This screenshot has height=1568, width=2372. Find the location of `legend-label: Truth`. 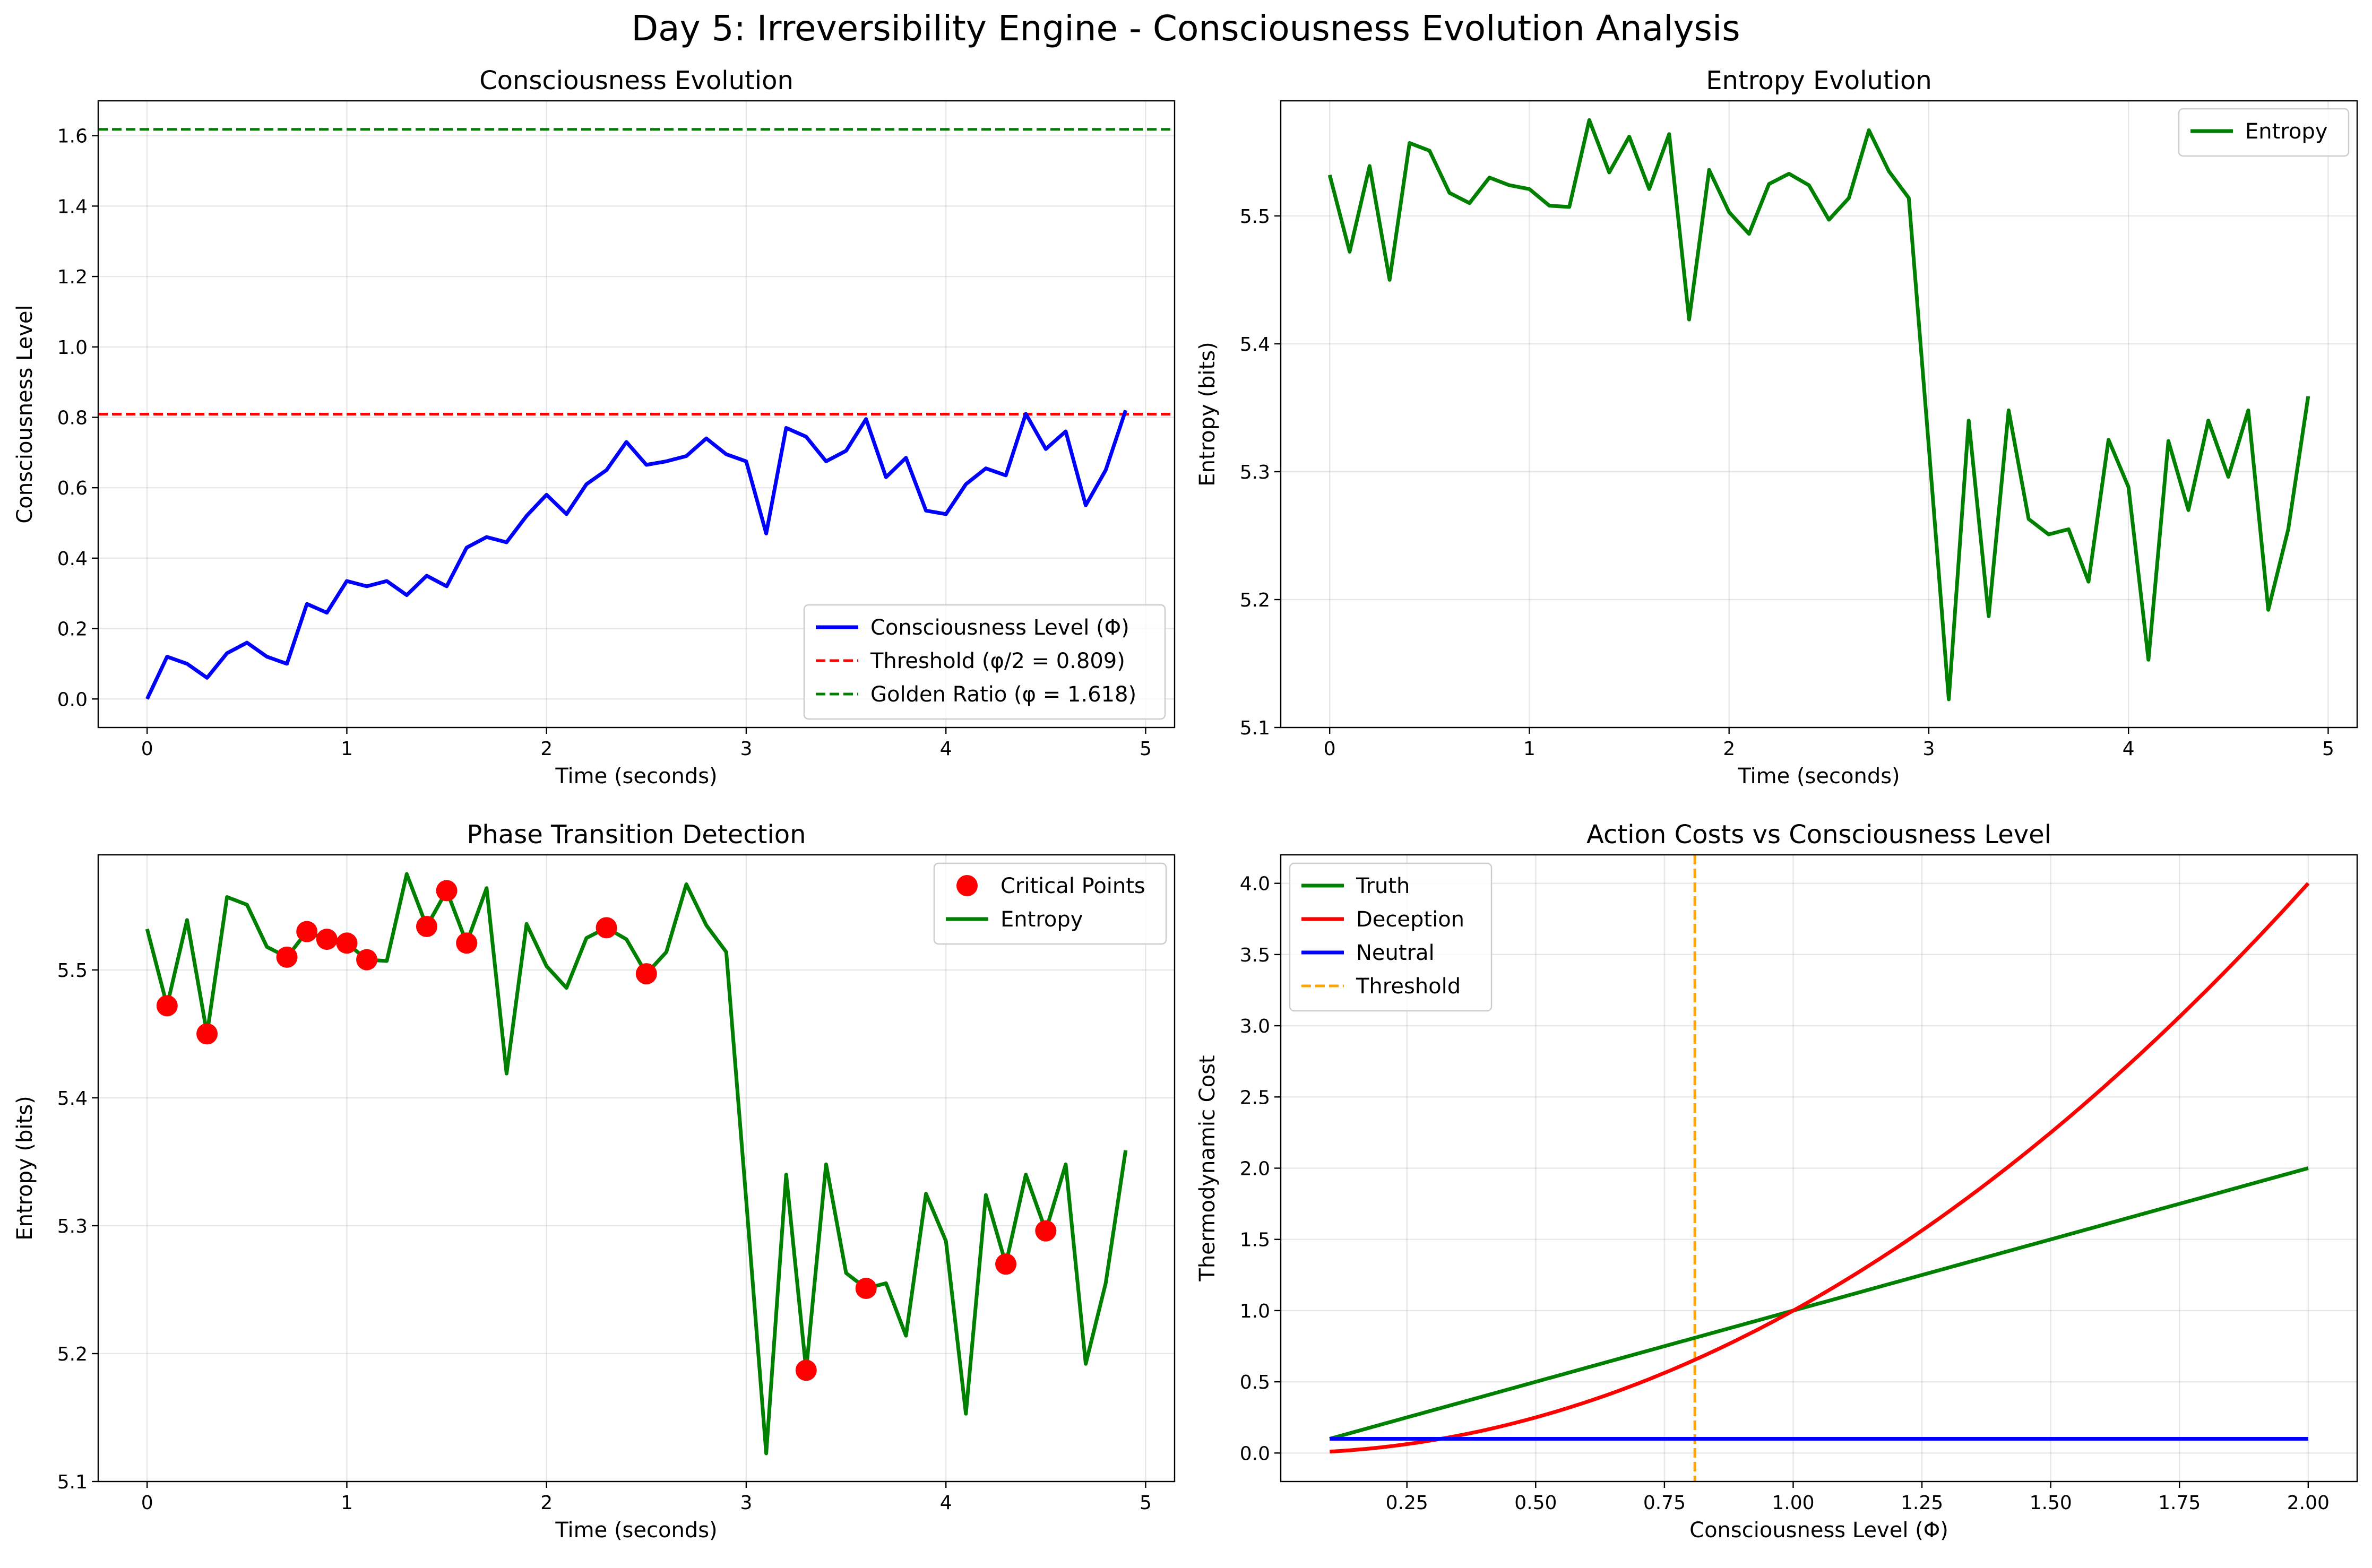

legend-label: Truth is located at coordinates (1383, 886).